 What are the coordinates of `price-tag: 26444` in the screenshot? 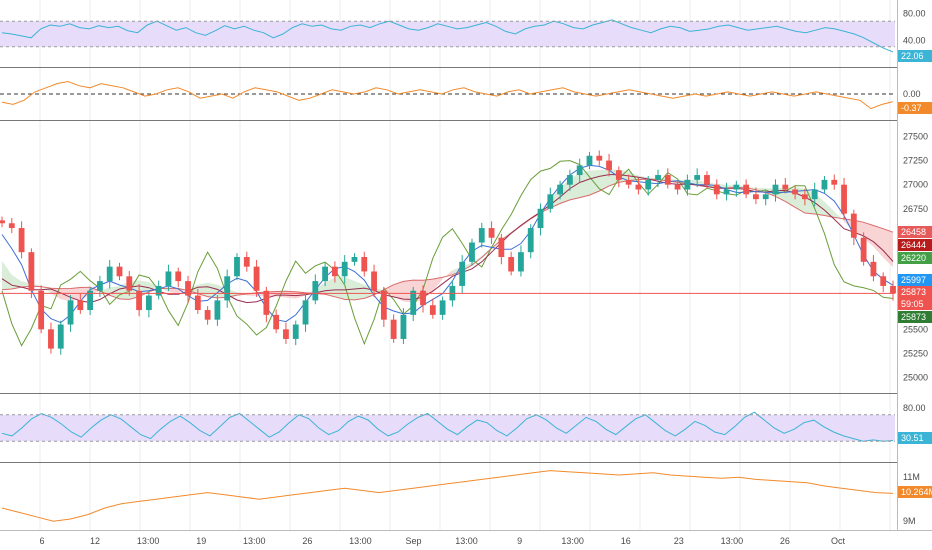 It's located at (913, 245).